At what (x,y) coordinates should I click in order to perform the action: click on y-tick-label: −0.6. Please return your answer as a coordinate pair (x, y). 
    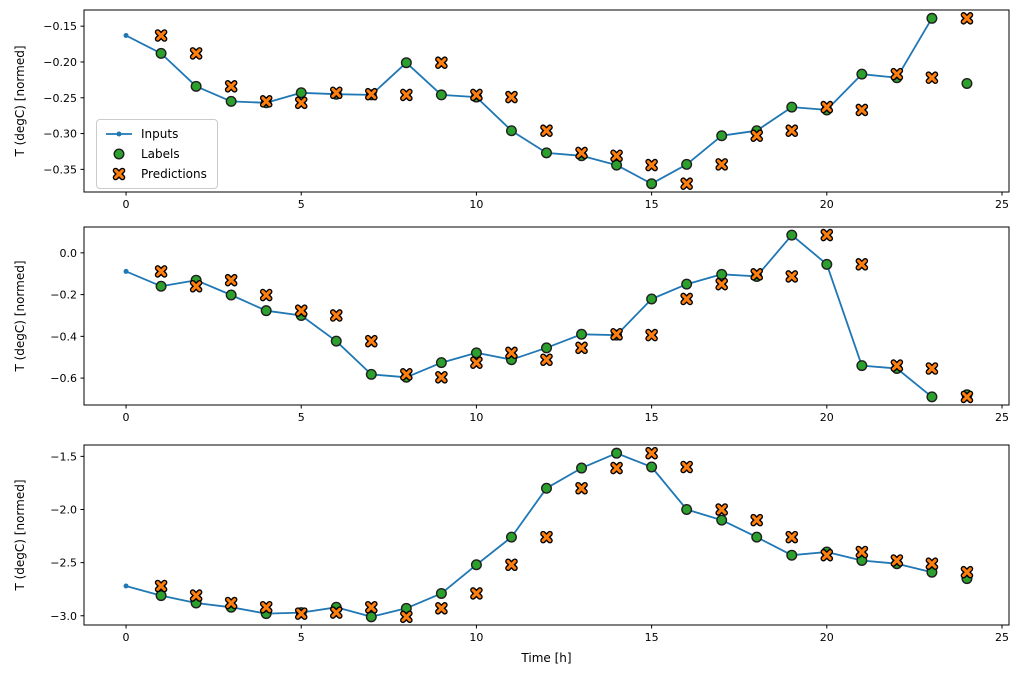
    Looking at the image, I should click on (63, 378).